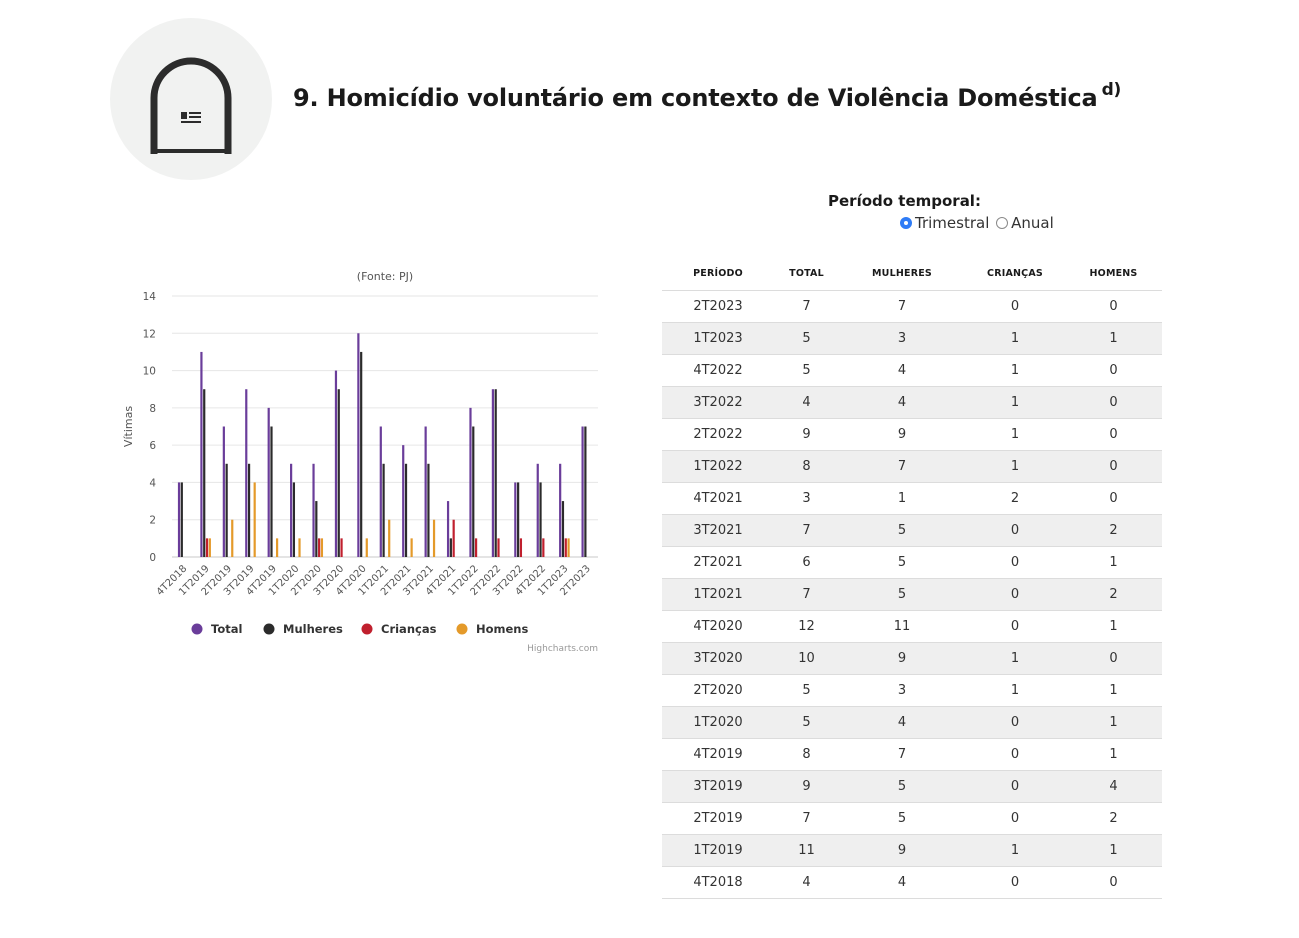 Image resolution: width=1299 pixels, height=938 pixels. Describe the element at coordinates (150, 297) in the screenshot. I see `y-tick-label: 14` at that location.